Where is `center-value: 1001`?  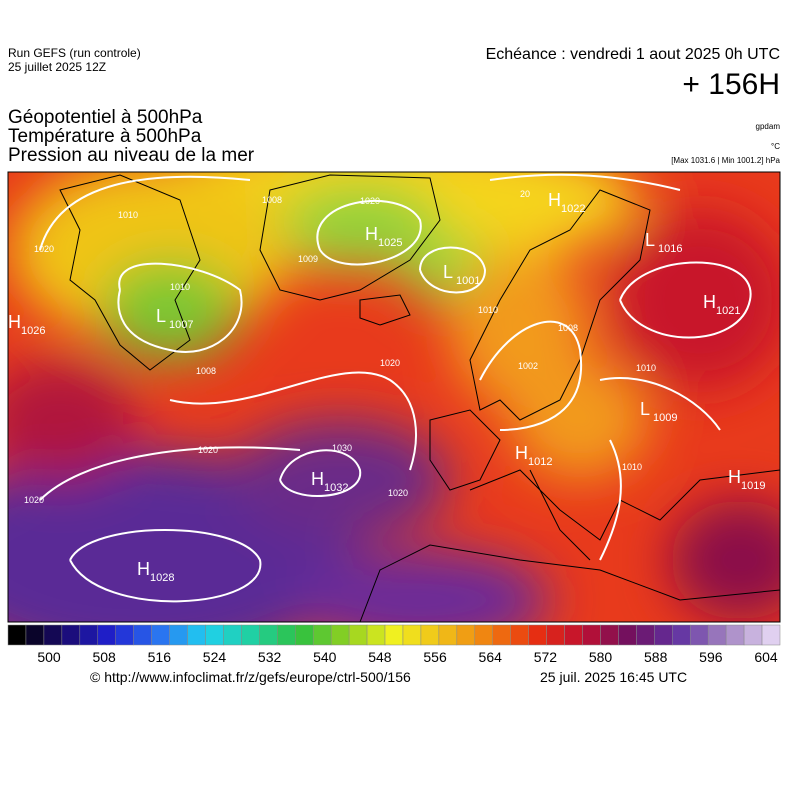
center-value: 1001 is located at coordinates (468, 281).